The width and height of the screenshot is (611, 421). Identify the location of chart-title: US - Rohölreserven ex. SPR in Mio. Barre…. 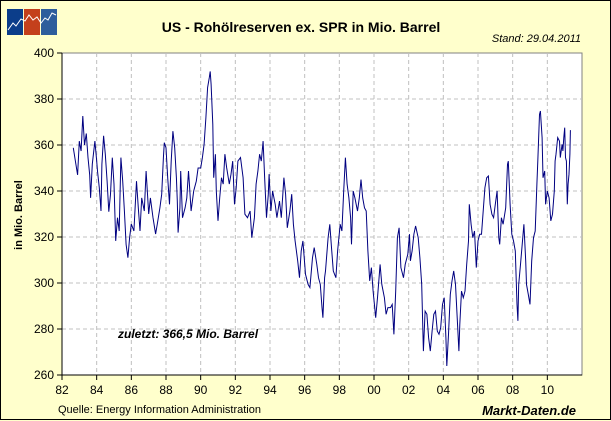
(301, 27).